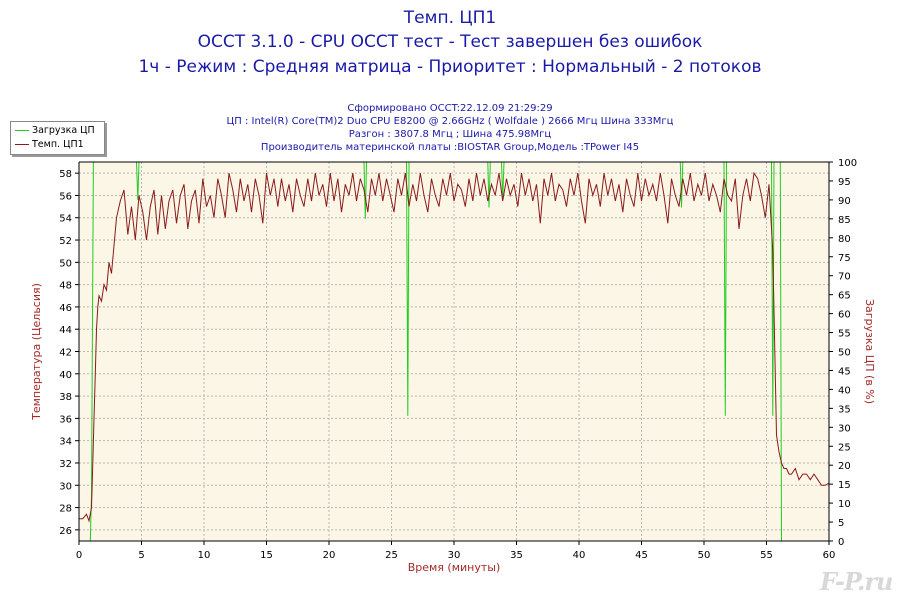 Image resolution: width=900 pixels, height=600 pixels. What do you see at coordinates (63, 130) in the screenshot?
I see `legend-label-load: Загрузка ЦП` at bounding box center [63, 130].